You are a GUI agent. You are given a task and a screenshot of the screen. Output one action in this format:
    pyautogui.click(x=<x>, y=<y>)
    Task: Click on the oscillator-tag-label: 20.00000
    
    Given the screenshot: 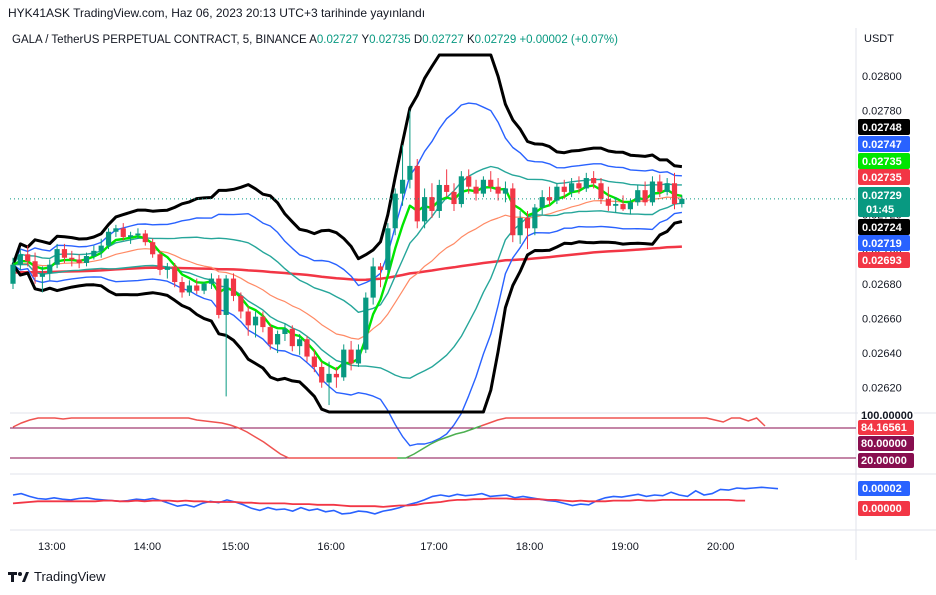 What is the action you would take?
    pyautogui.click(x=884, y=461)
    